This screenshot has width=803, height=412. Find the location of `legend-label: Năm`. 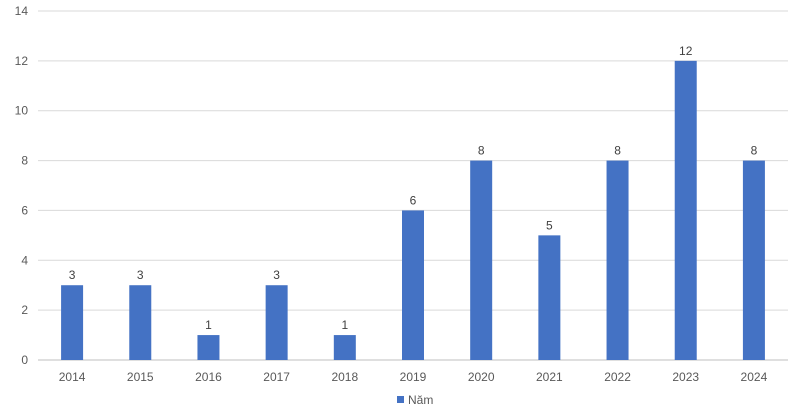

legend-label: Năm is located at coordinates (420, 400).